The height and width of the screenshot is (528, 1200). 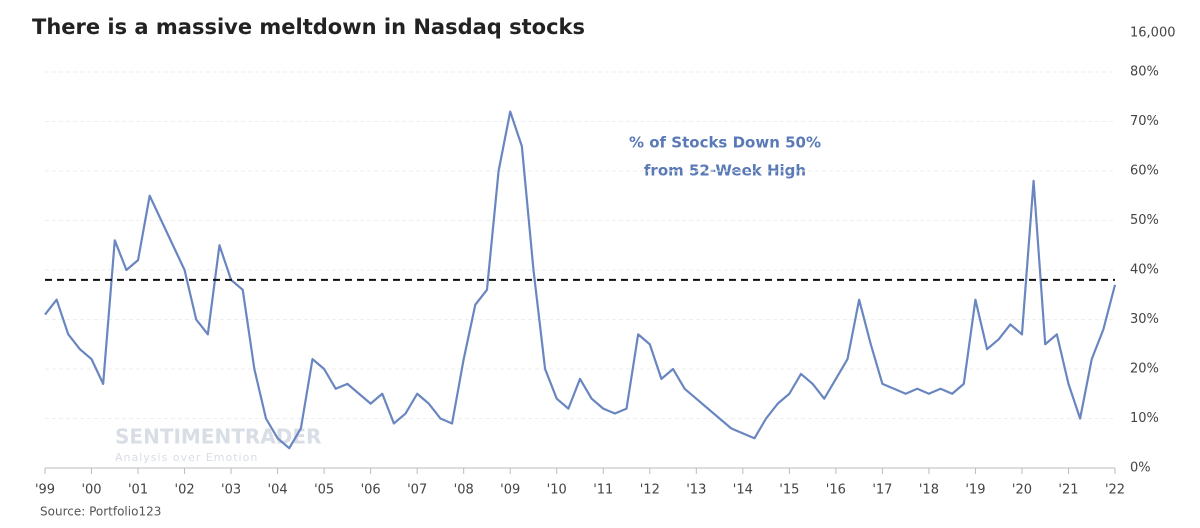 I want to click on x-tick-label: '18, so click(x=929, y=490).